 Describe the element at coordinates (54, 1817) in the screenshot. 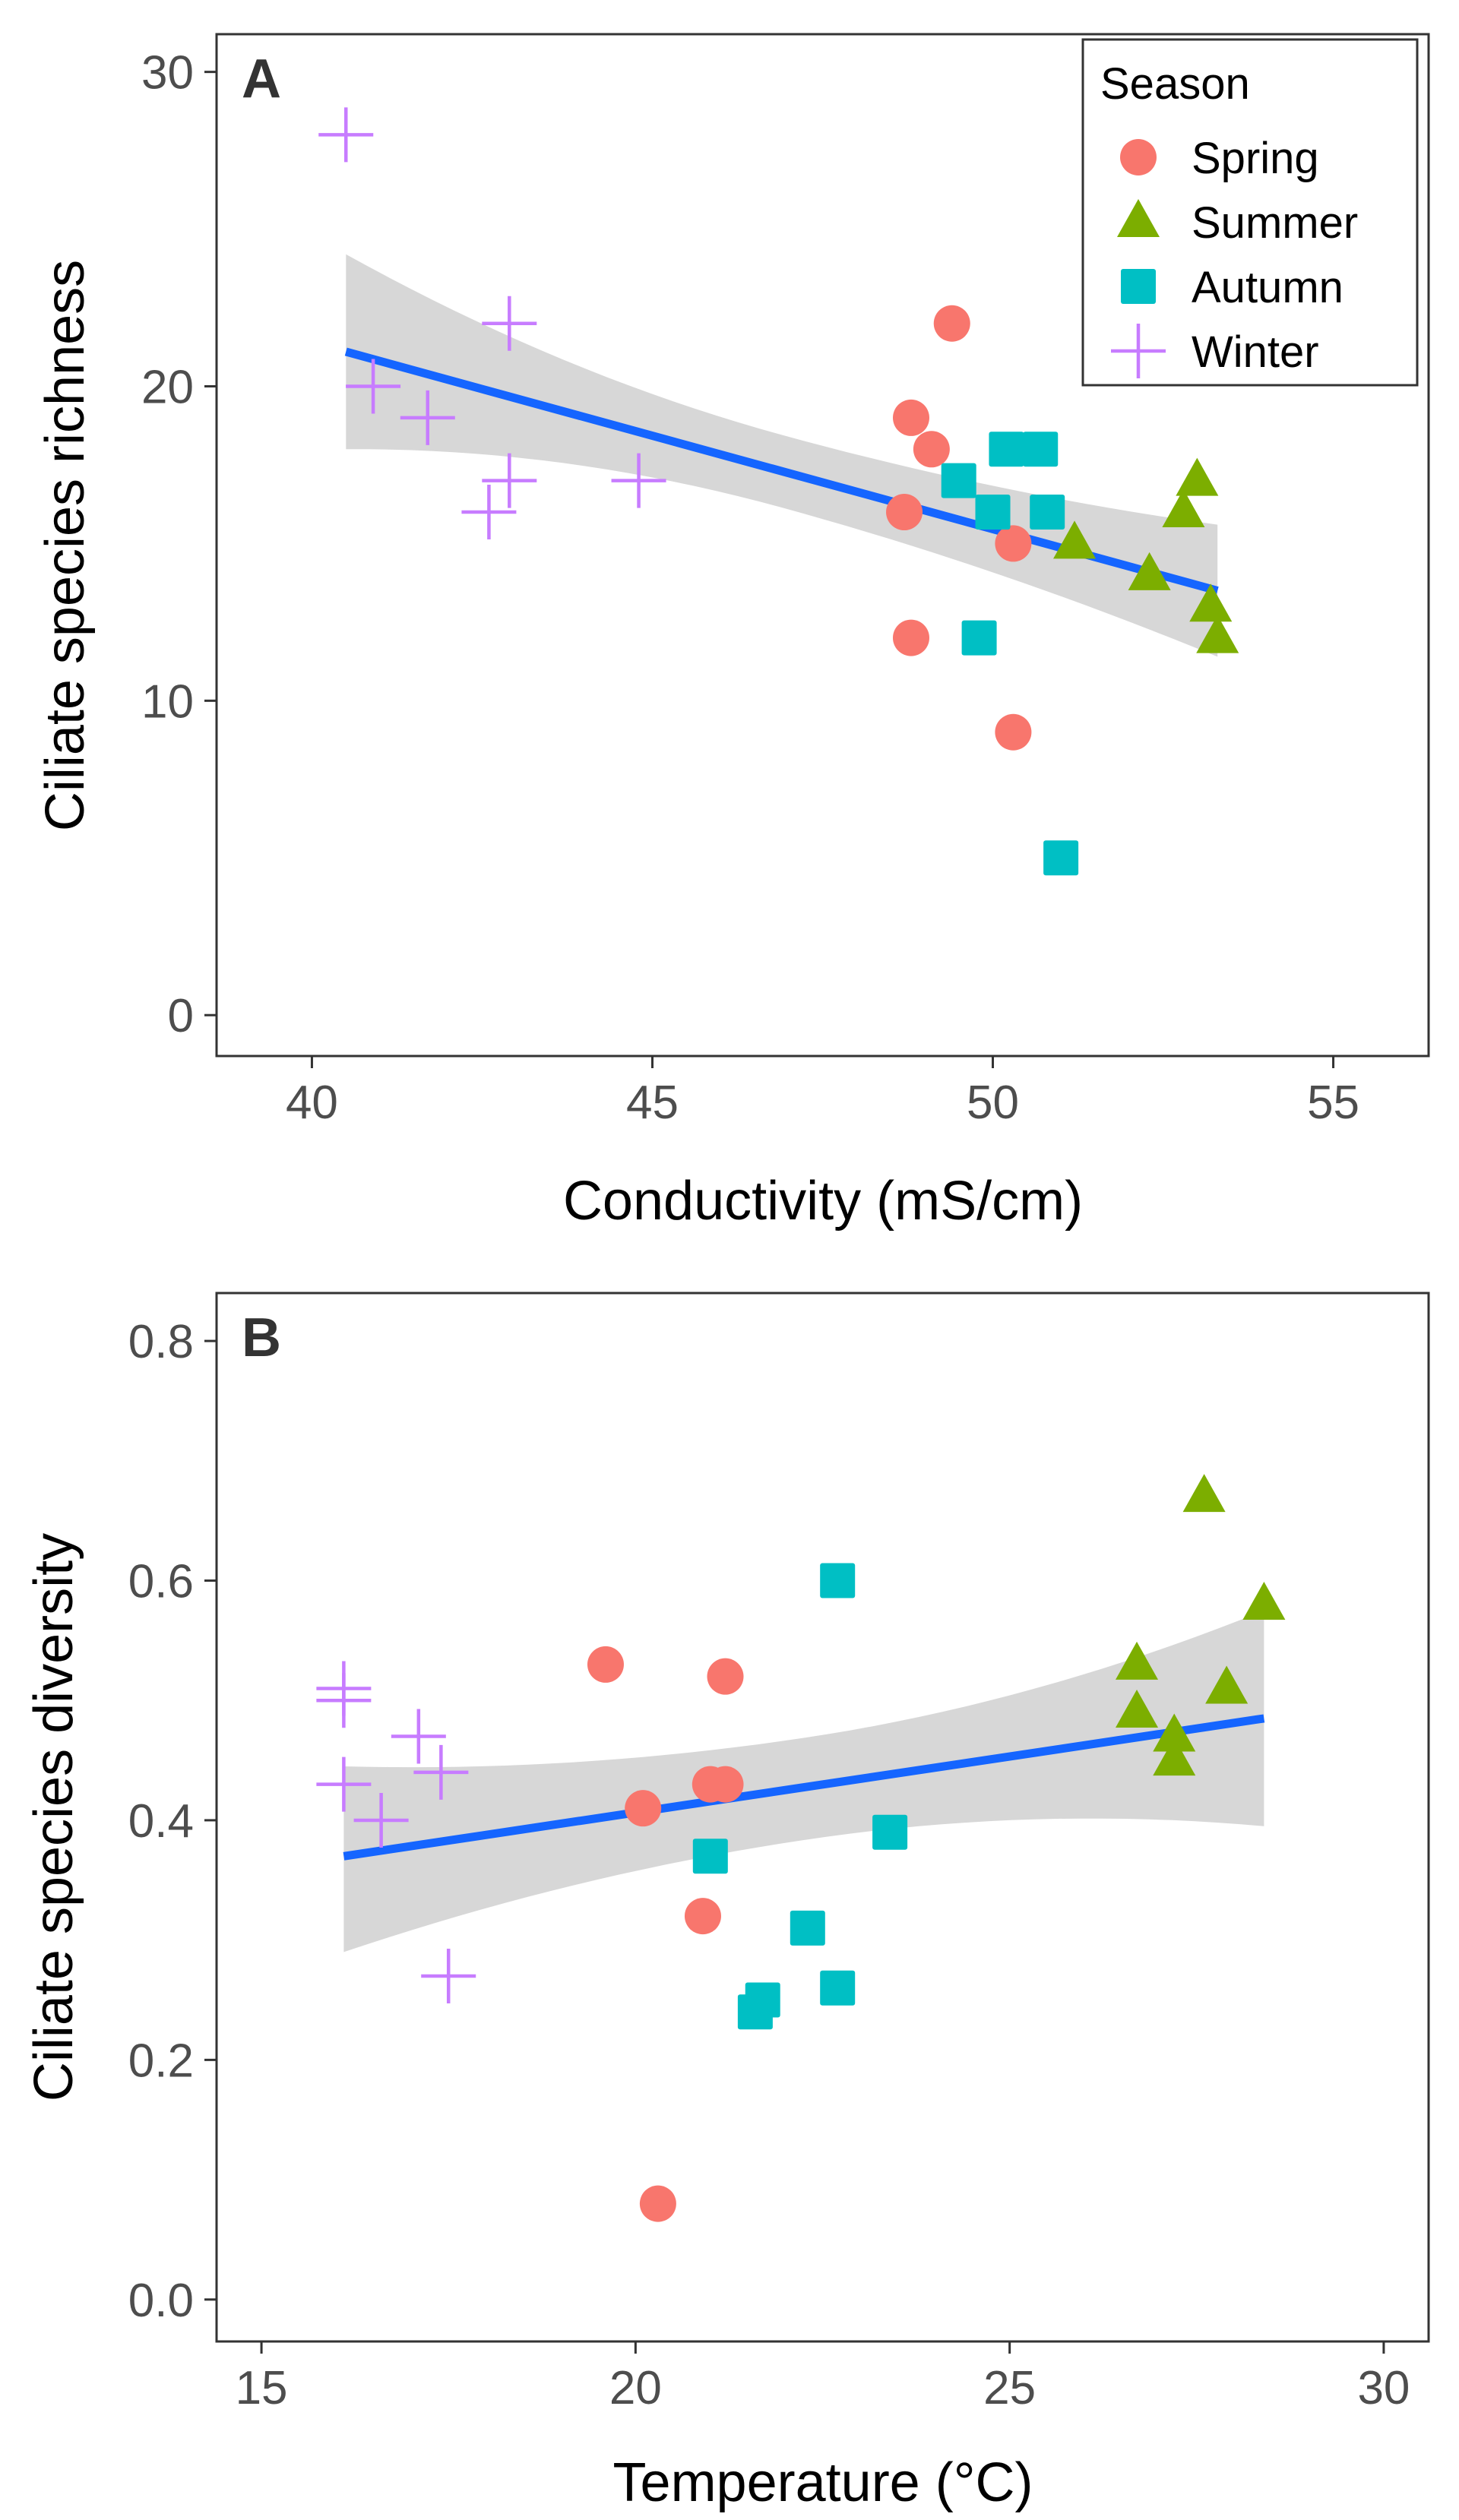

I see `panel-b-y-axis-title: Ciliate species diversity` at that location.